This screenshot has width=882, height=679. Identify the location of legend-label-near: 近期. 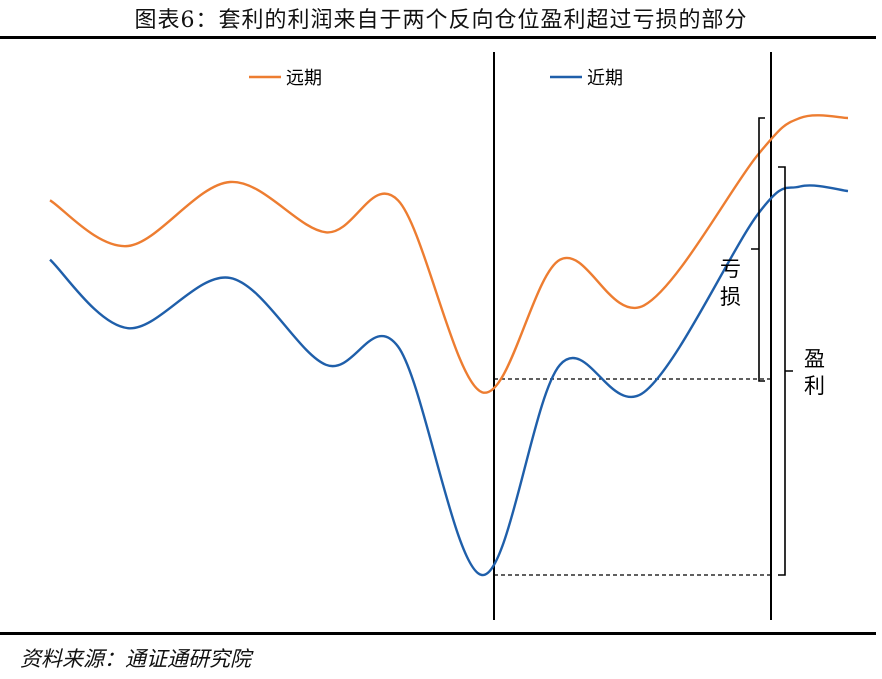
(605, 78).